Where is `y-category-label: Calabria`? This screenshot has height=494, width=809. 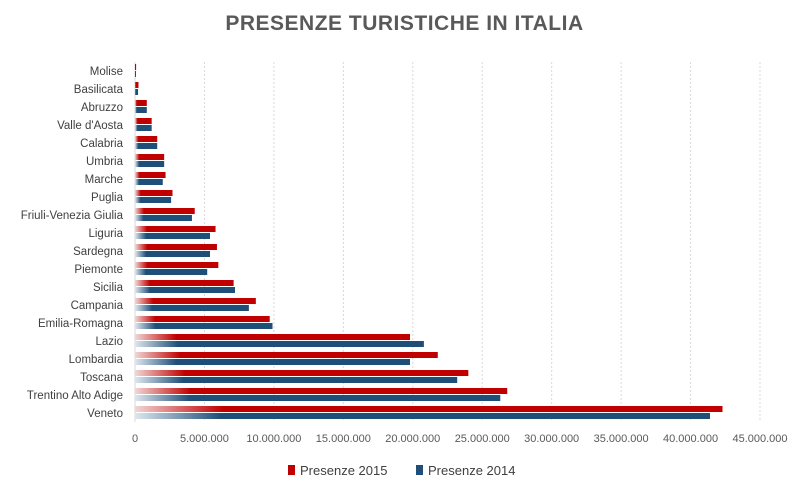 y-category-label: Calabria is located at coordinates (101, 144).